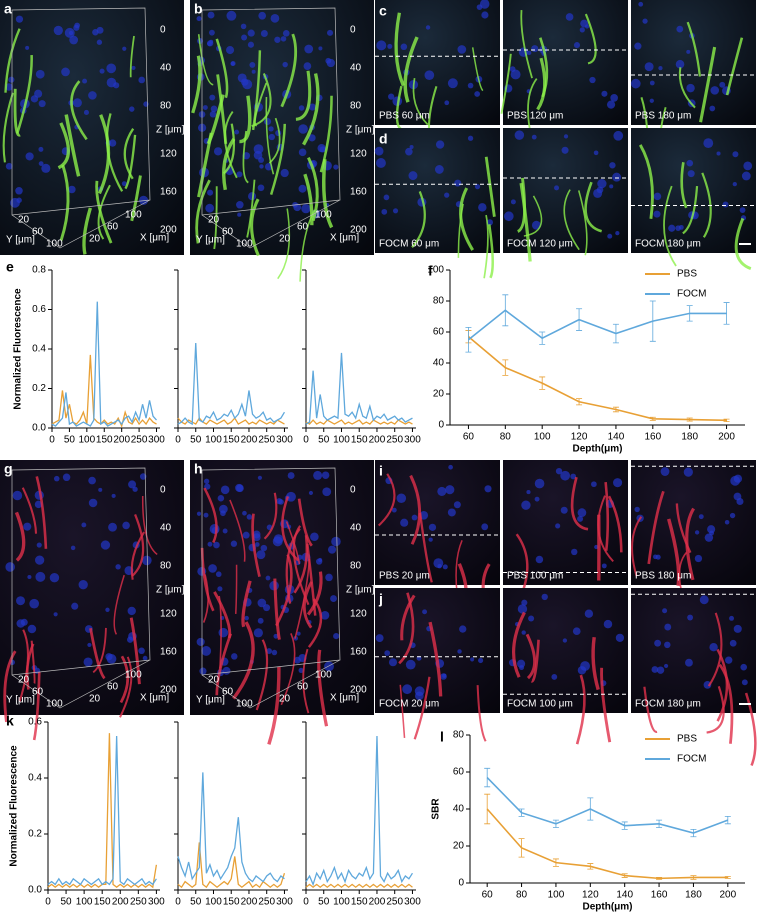 Image resolution: width=757 pixels, height=922 pixels. Describe the element at coordinates (360, 130) in the screenshot. I see `z-axis-label: Z [μm]` at that location.